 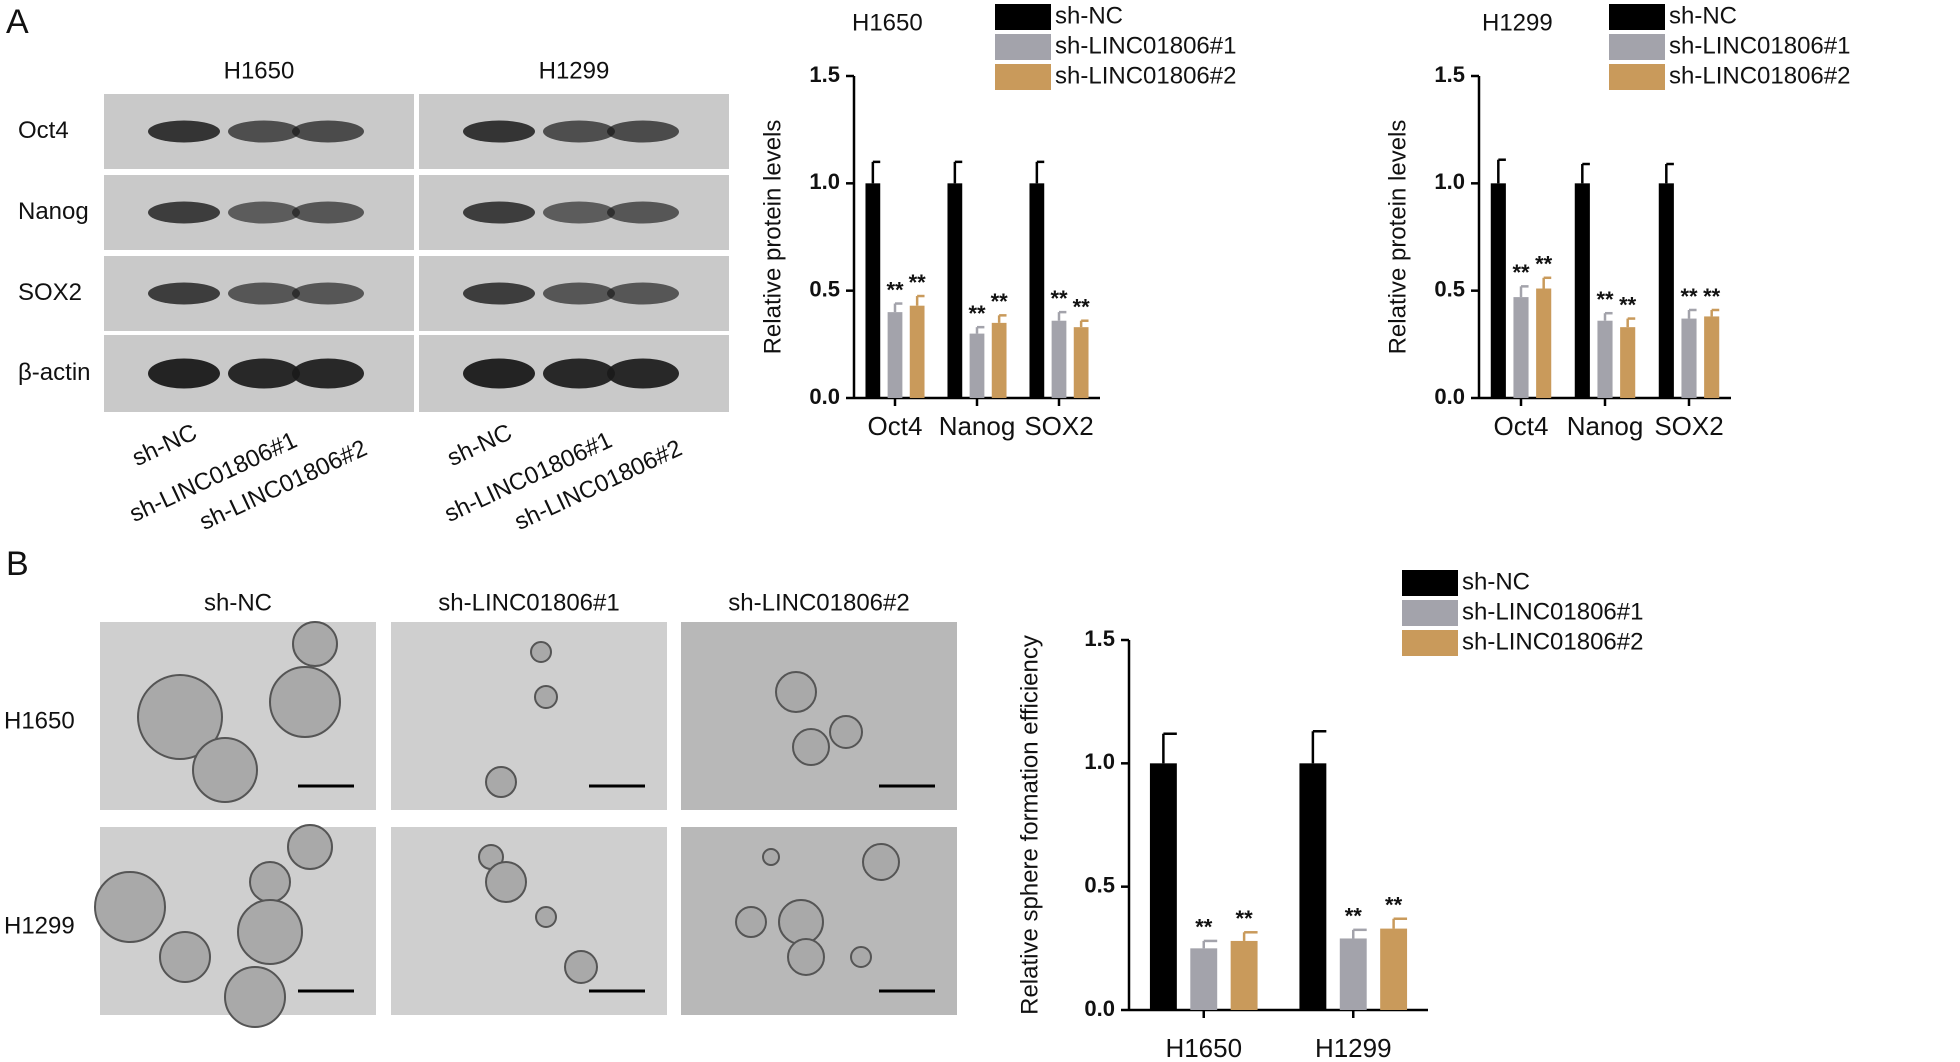 I want to click on column-label: sh-LINC01806#1, so click(x=528, y=602).